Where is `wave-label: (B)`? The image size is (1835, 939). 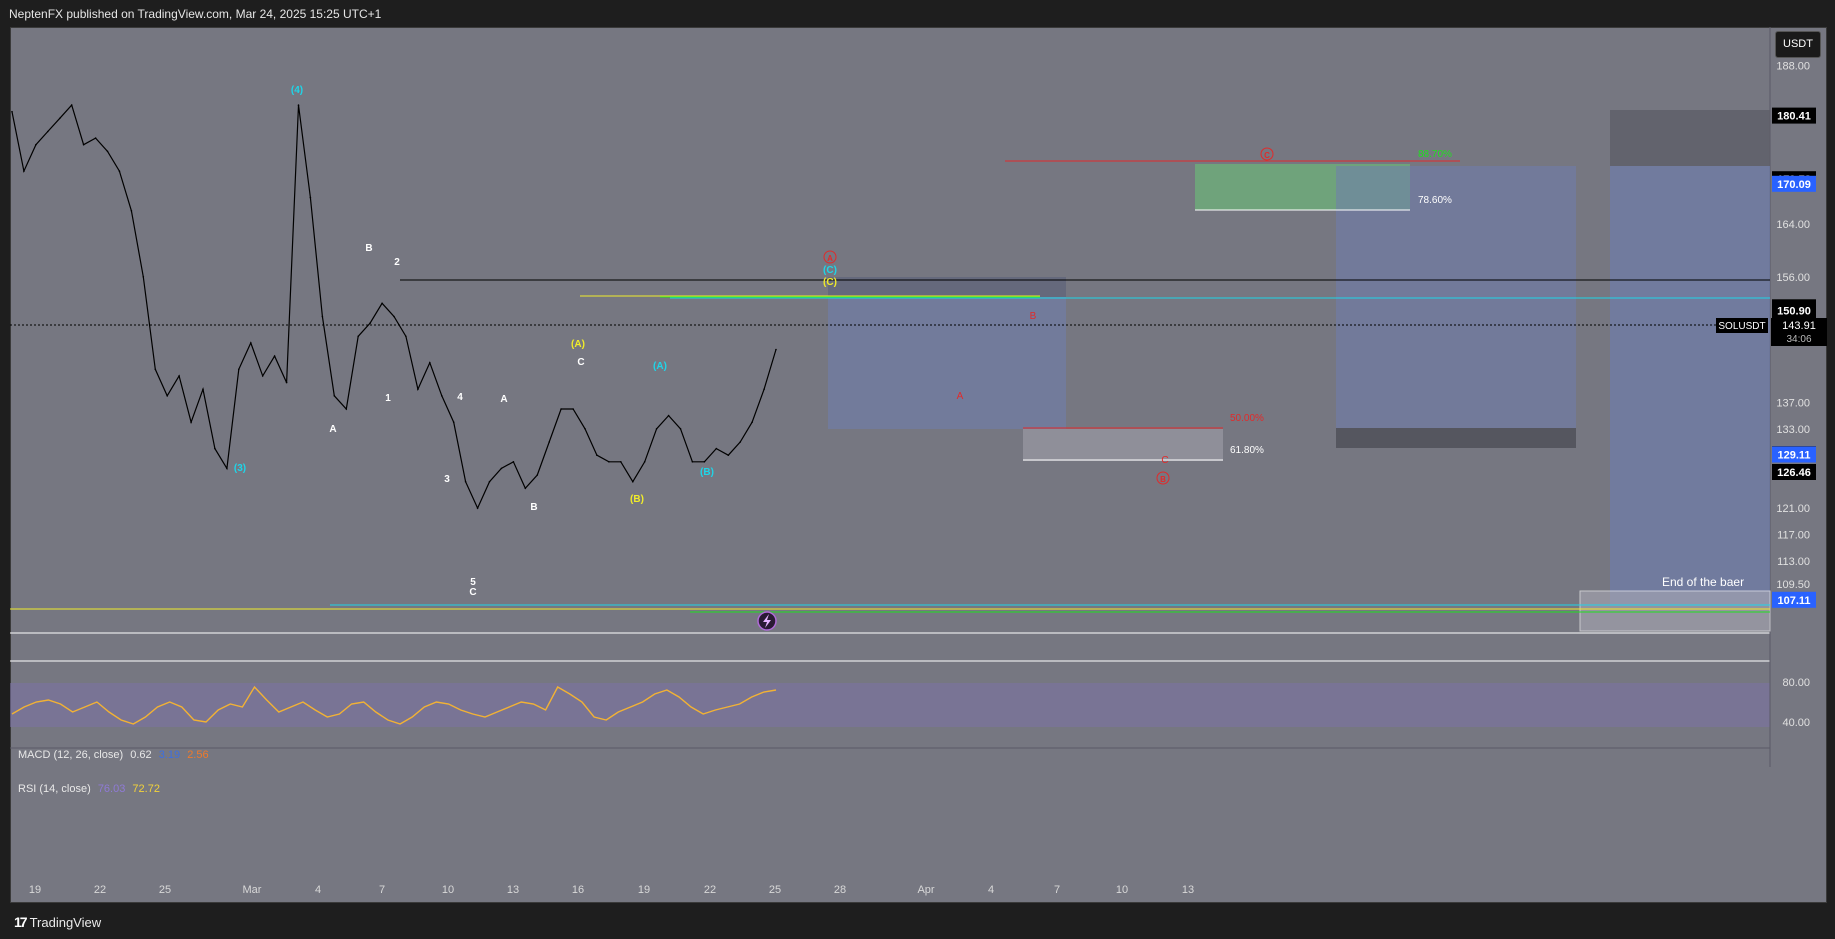 wave-label: (B) is located at coordinates (637, 499).